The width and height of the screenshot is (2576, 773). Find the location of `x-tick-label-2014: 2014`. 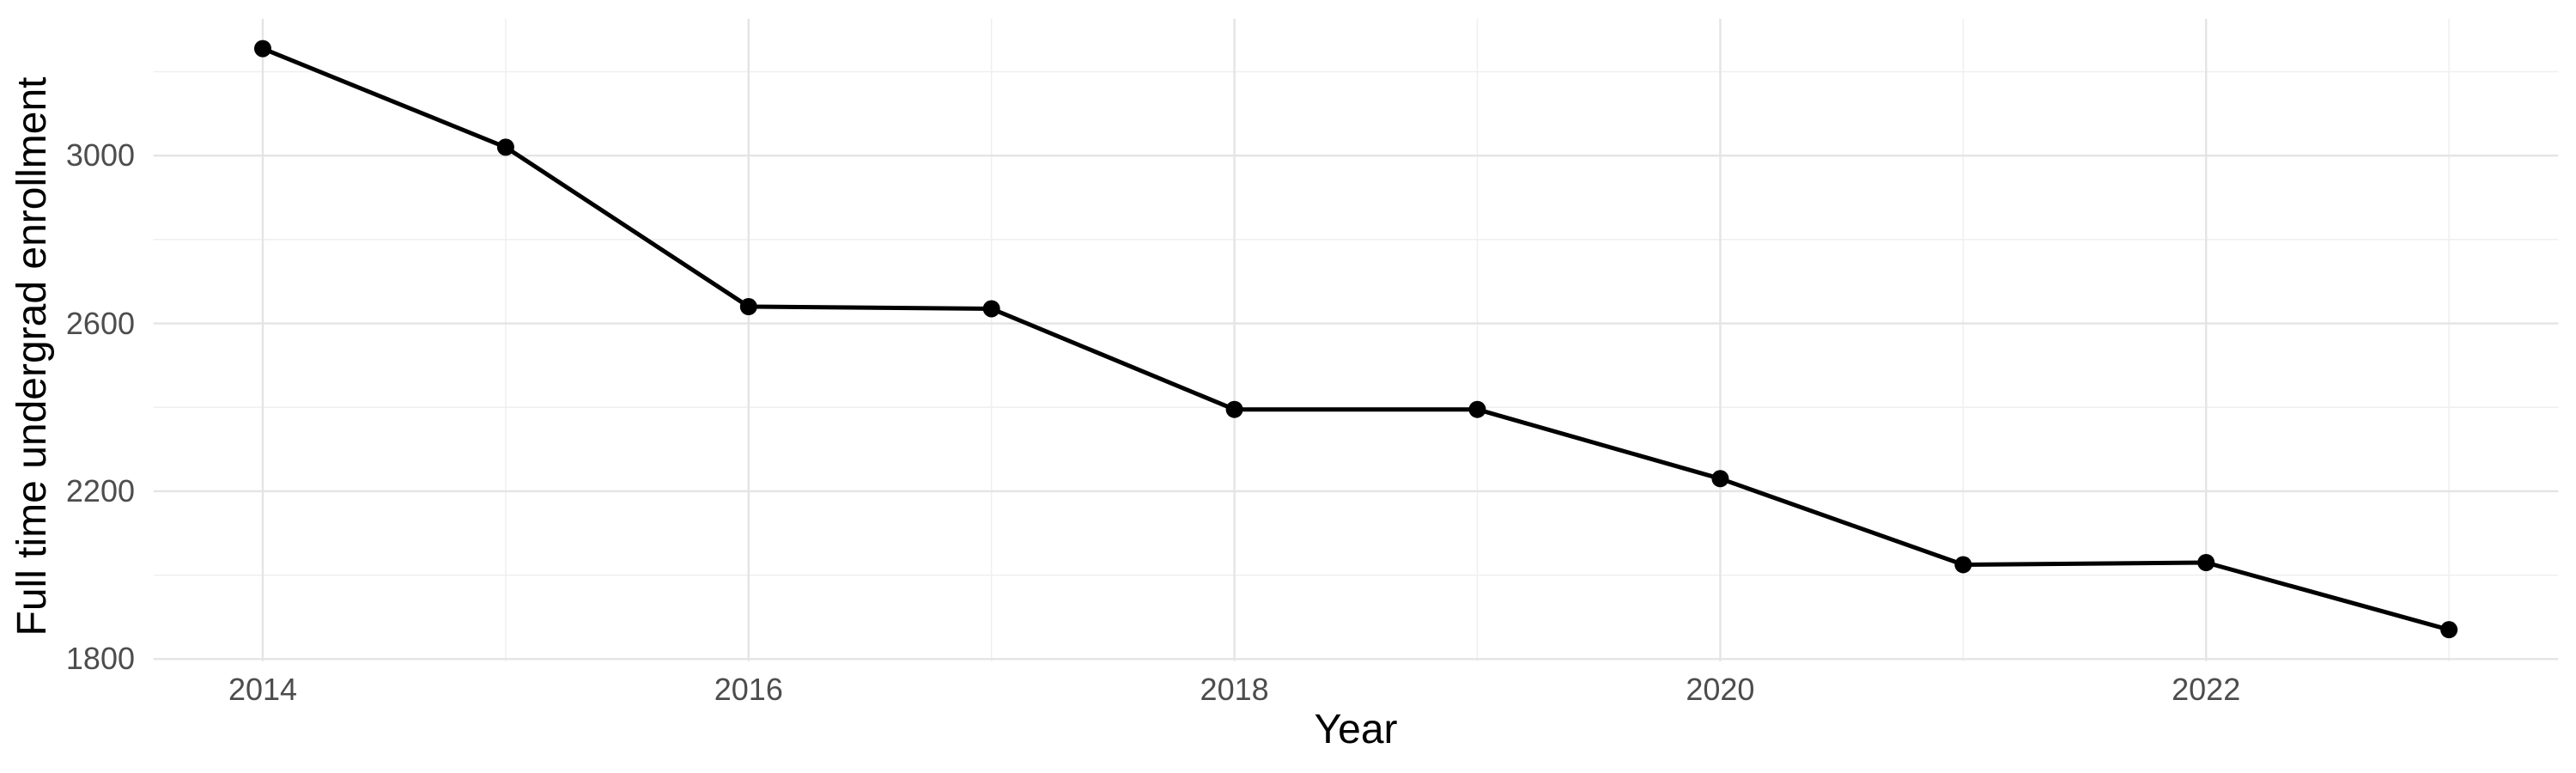

x-tick-label-2014: 2014 is located at coordinates (263, 689).